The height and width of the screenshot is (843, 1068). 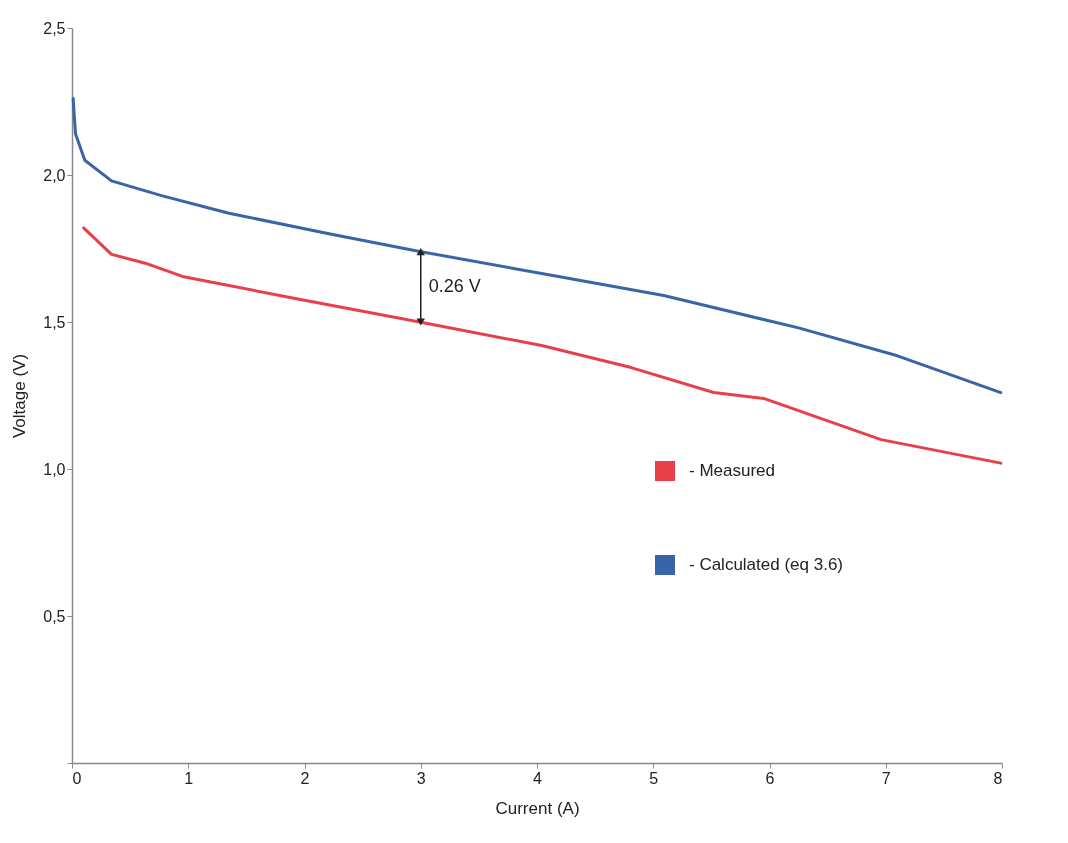 I want to click on x-axis-title: Current (A), so click(x=537, y=808).